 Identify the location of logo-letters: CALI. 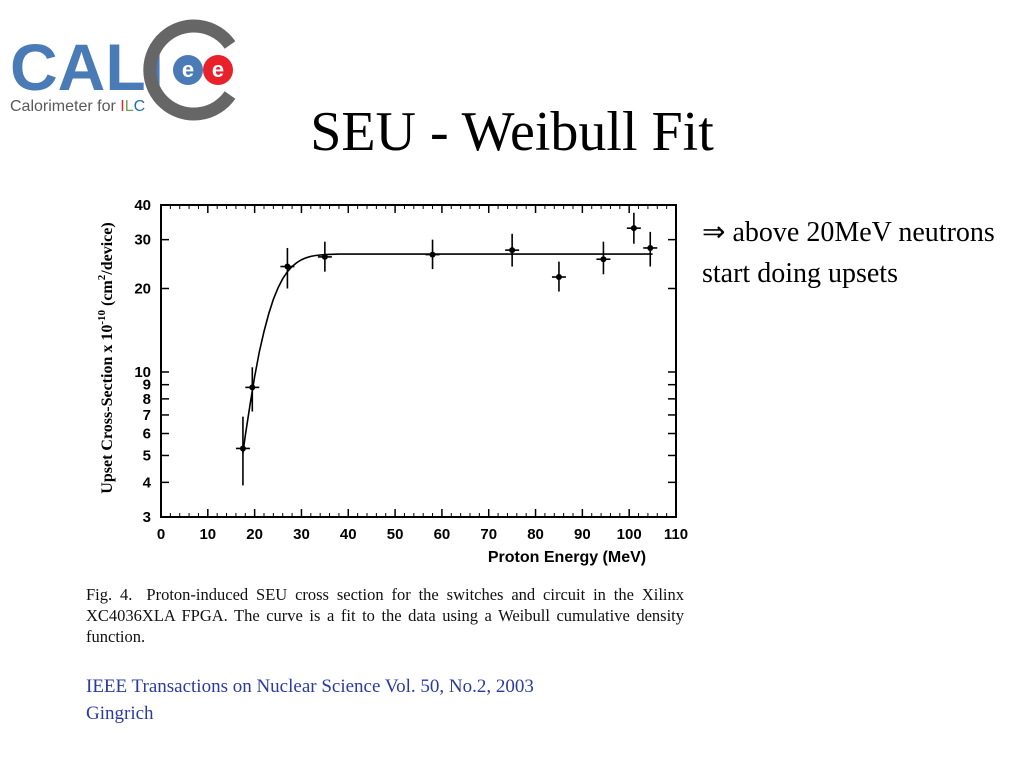
(87, 67).